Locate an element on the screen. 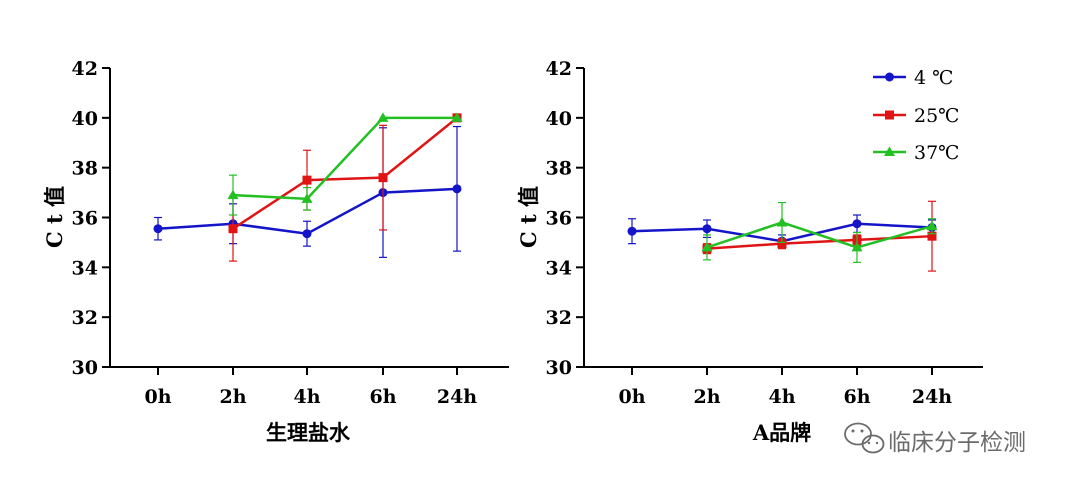 This screenshot has width=1080, height=493. chart-brand-a-y-tick-label: 32 is located at coordinates (559, 318).